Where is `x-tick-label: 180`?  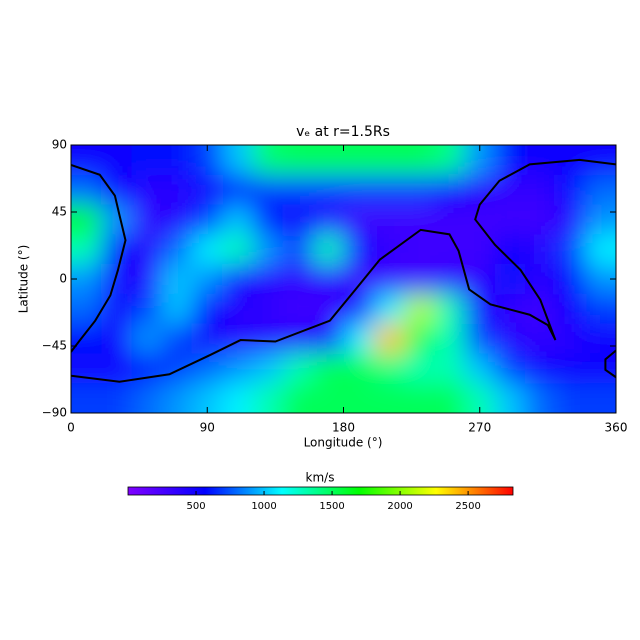
x-tick-label: 180 is located at coordinates (343, 428).